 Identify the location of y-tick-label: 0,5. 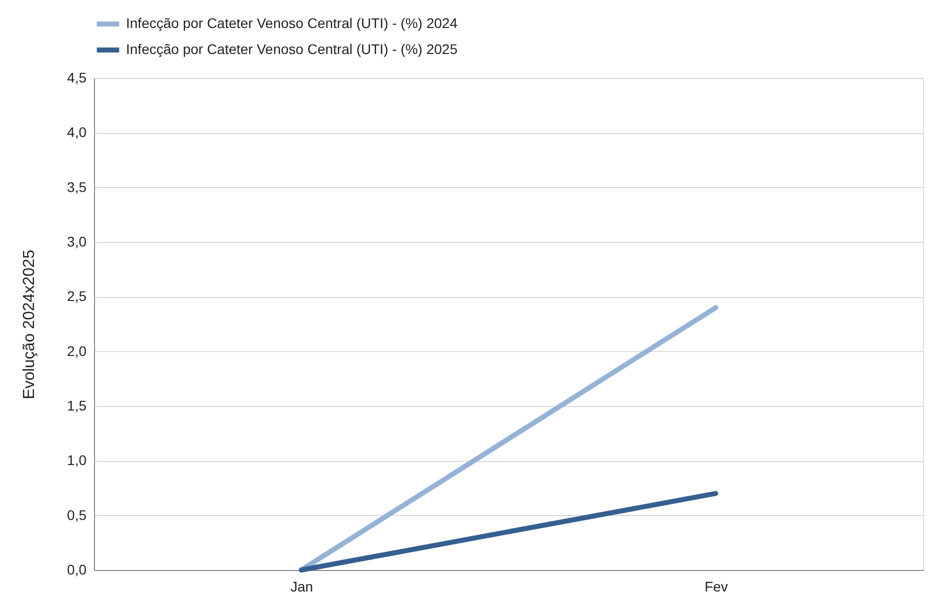
(77, 514).